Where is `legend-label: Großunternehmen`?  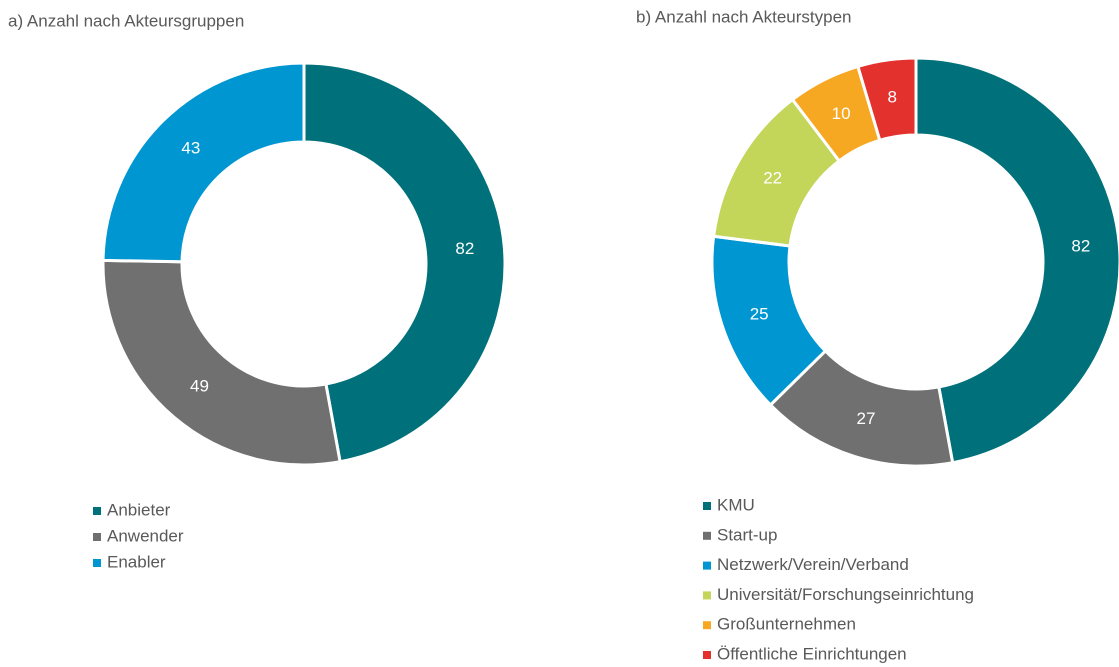
legend-label: Großunternehmen is located at coordinates (786, 624).